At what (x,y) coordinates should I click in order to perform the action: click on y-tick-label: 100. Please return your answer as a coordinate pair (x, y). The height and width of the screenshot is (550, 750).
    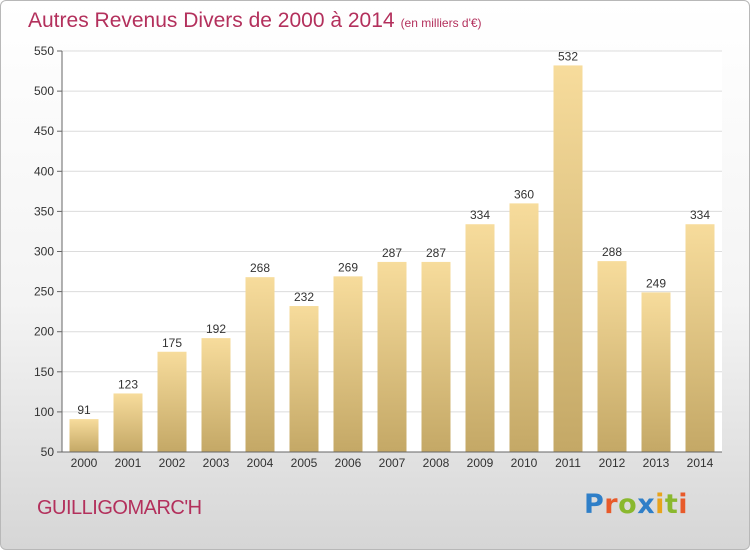
    Looking at the image, I should click on (44, 412).